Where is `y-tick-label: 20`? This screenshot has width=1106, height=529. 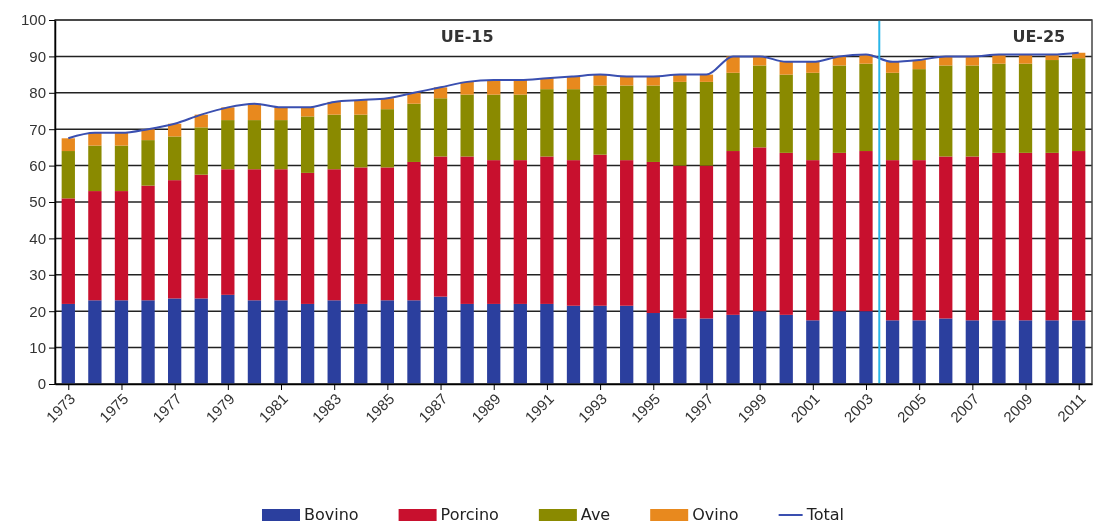 y-tick-label: 20 is located at coordinates (37, 311).